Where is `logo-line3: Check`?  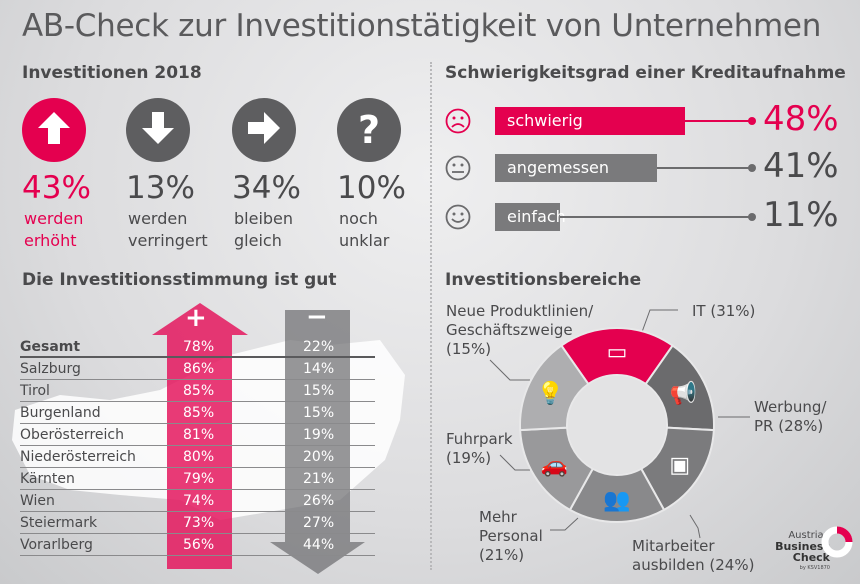 logo-line3: Check is located at coordinates (811, 557).